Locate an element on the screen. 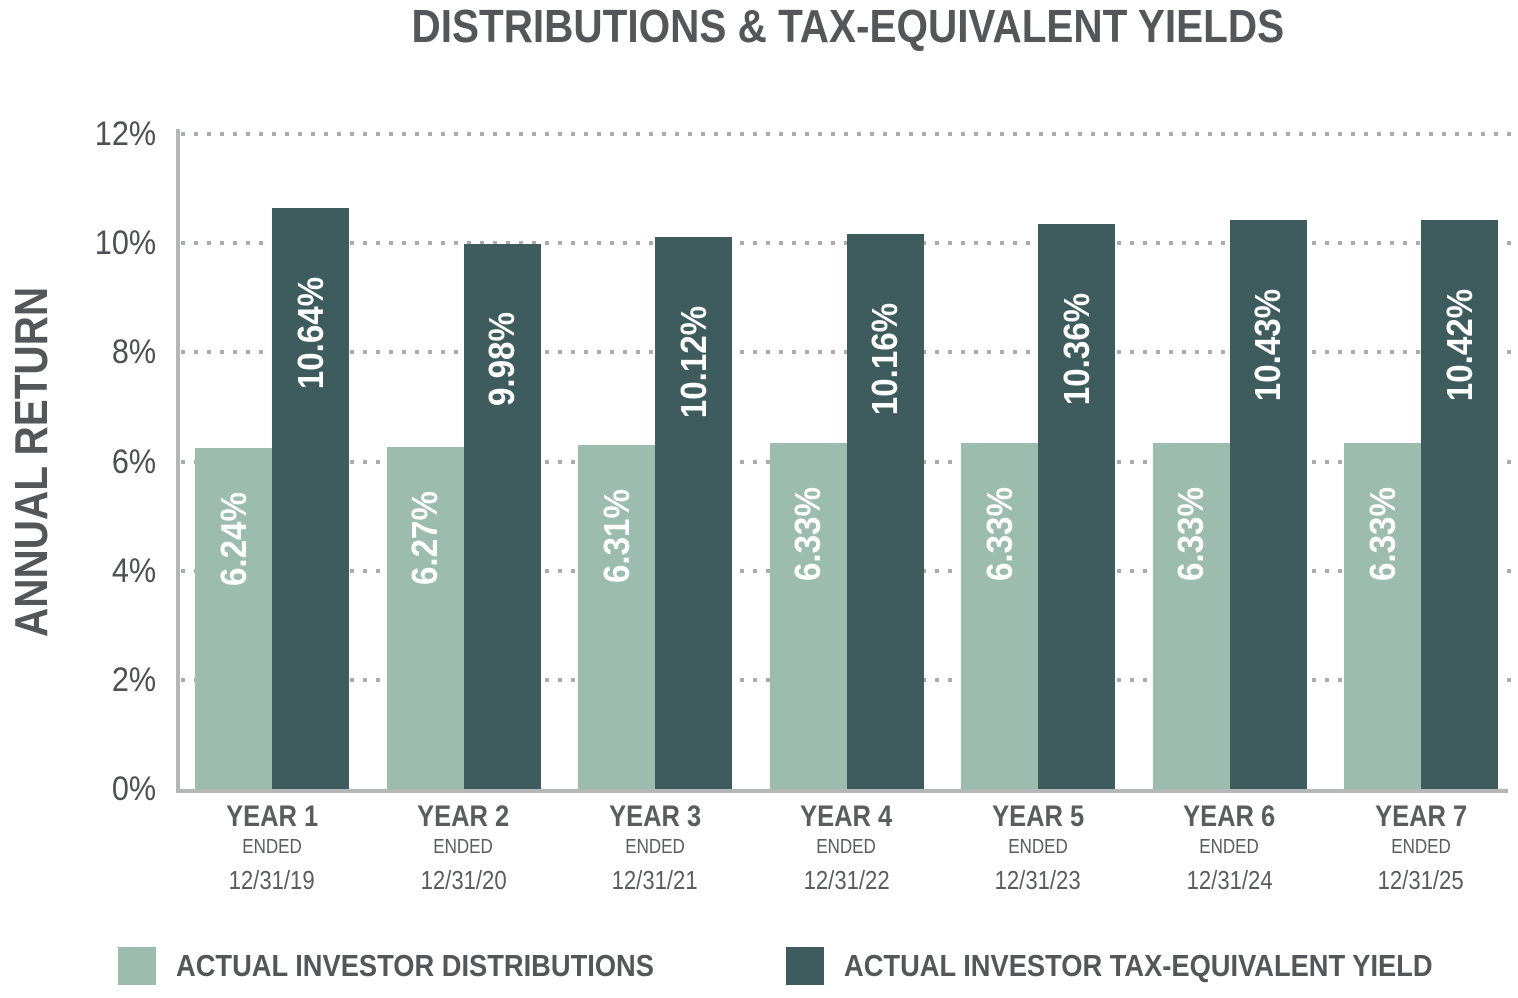 This screenshot has width=1518, height=998. legend-label-actual-investor-distributions: ACTUAL INVESTOR DISTRIBUTIONS is located at coordinates (447, 966).